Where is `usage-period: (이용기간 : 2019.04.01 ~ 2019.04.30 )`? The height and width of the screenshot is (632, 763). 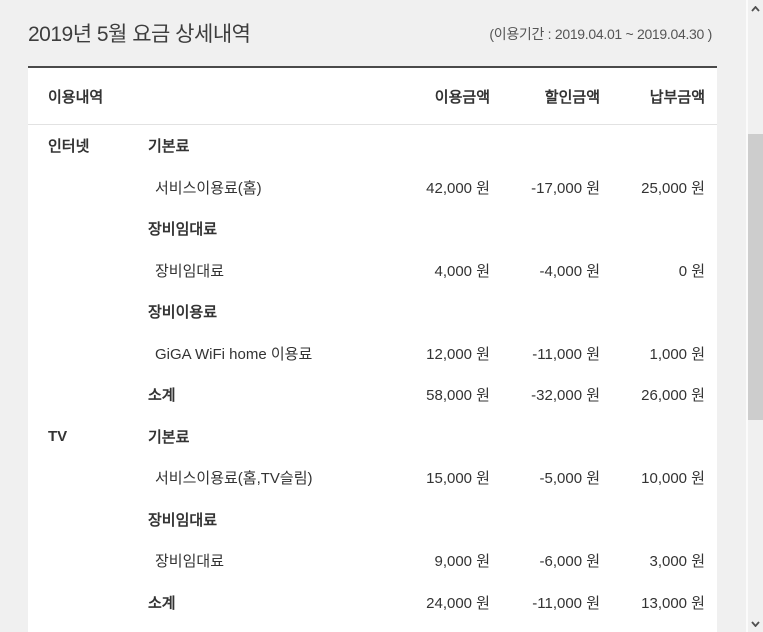 usage-period: (이용기간 : 2019.04.01 ~ 2019.04.30 ) is located at coordinates (600, 34).